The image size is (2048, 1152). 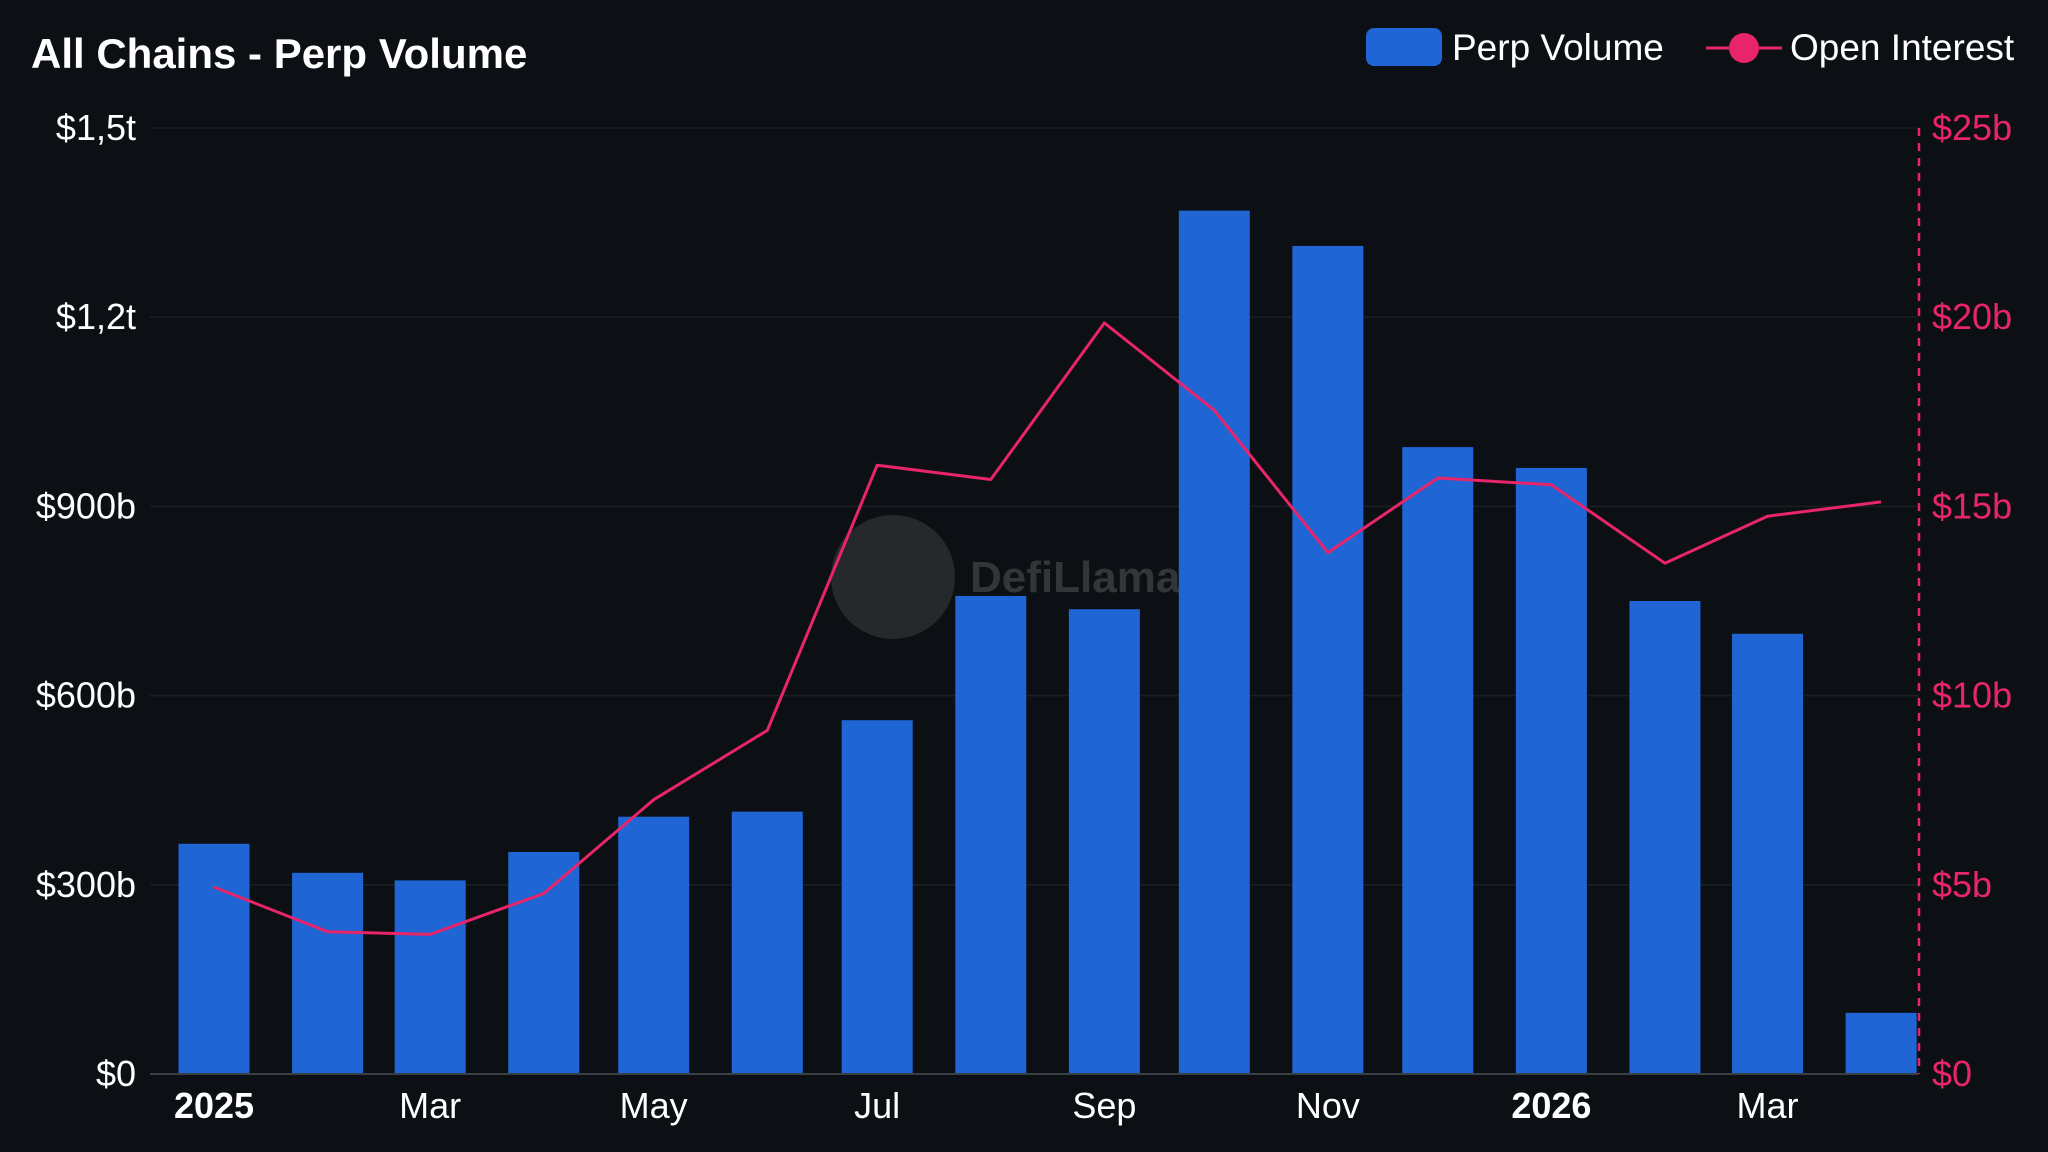 I want to click on y-tick-label: $300b, so click(x=86, y=884).